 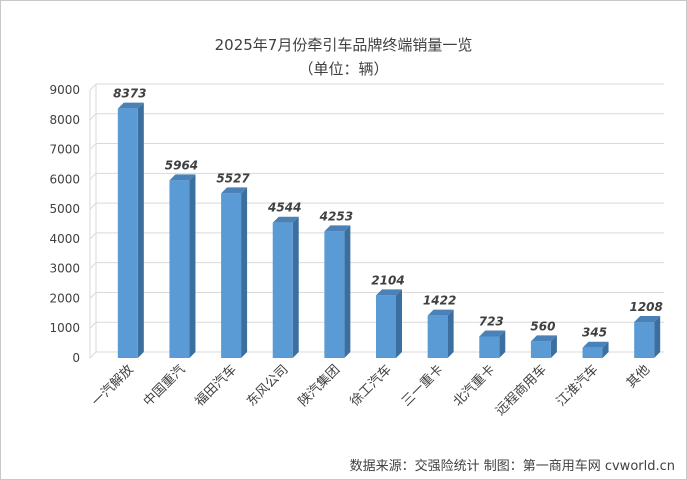 I want to click on source-note: 数据来源：交强险统计 制图：第一商用车网 cvworld.cn, so click(x=512, y=466).